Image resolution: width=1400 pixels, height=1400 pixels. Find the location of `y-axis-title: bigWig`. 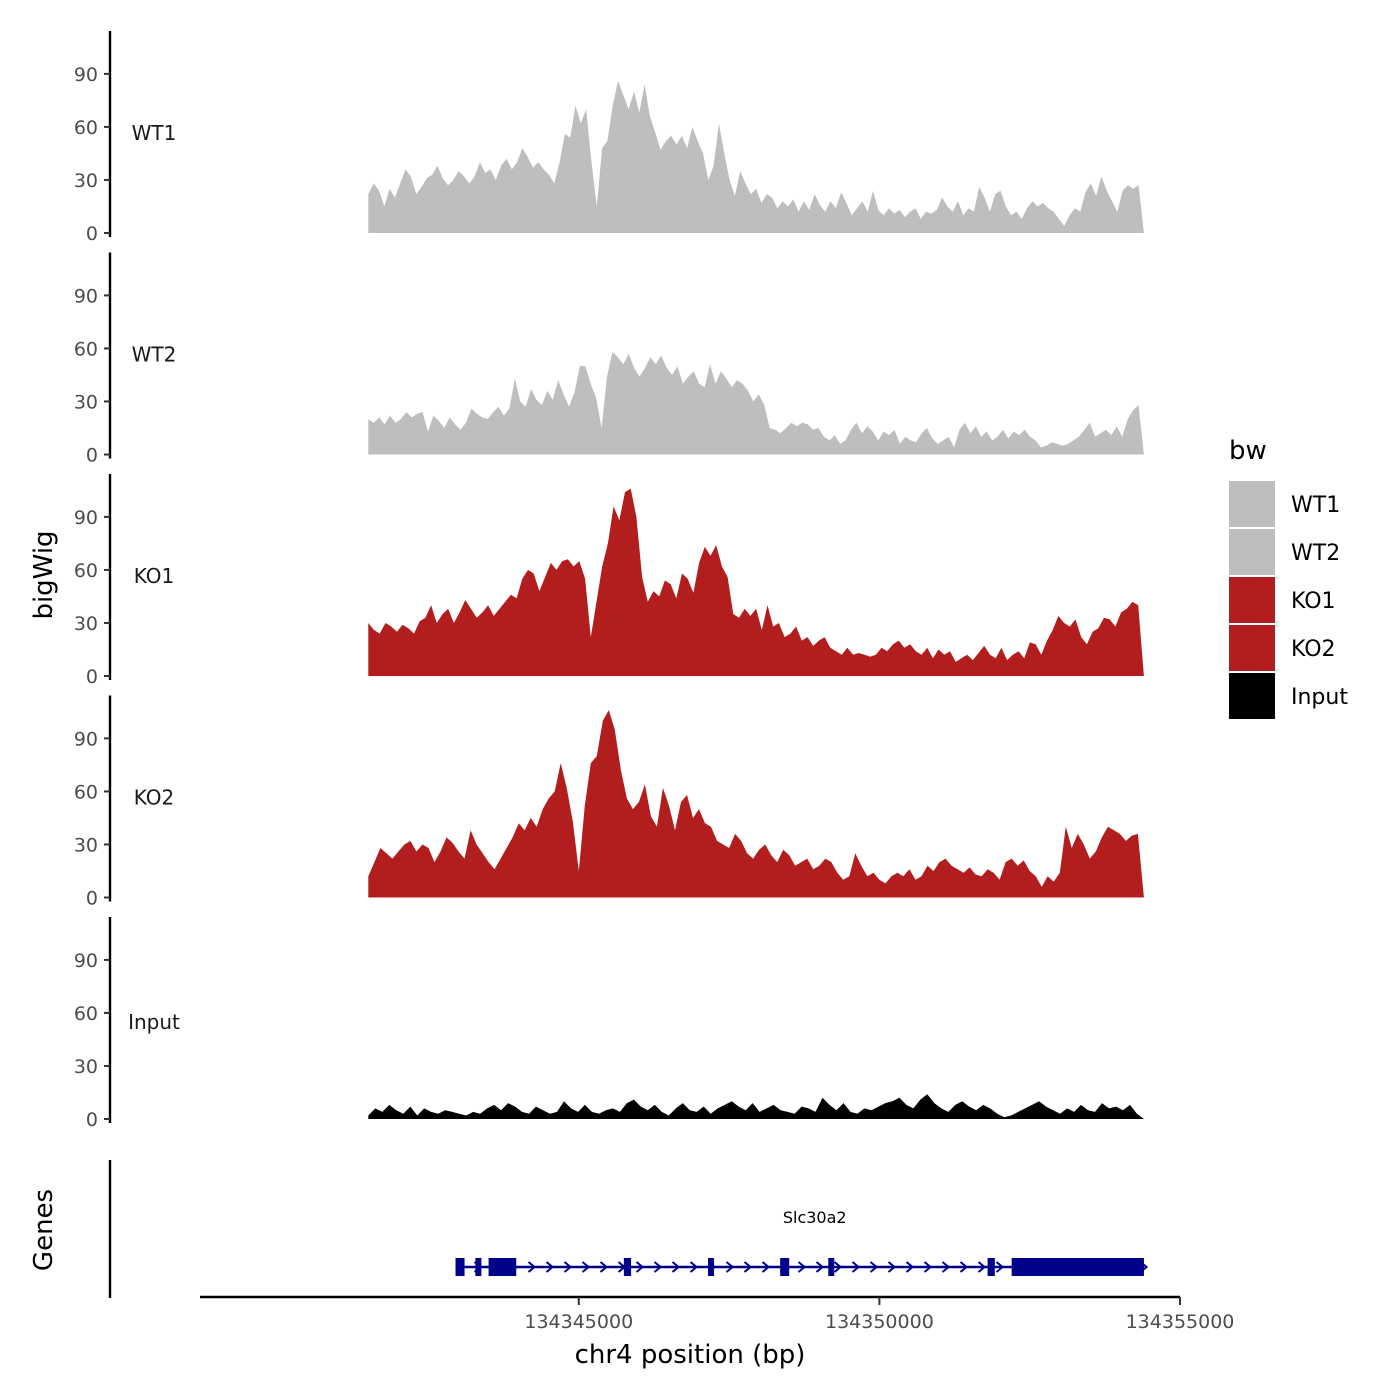

y-axis-title: bigWig is located at coordinates (44, 574).